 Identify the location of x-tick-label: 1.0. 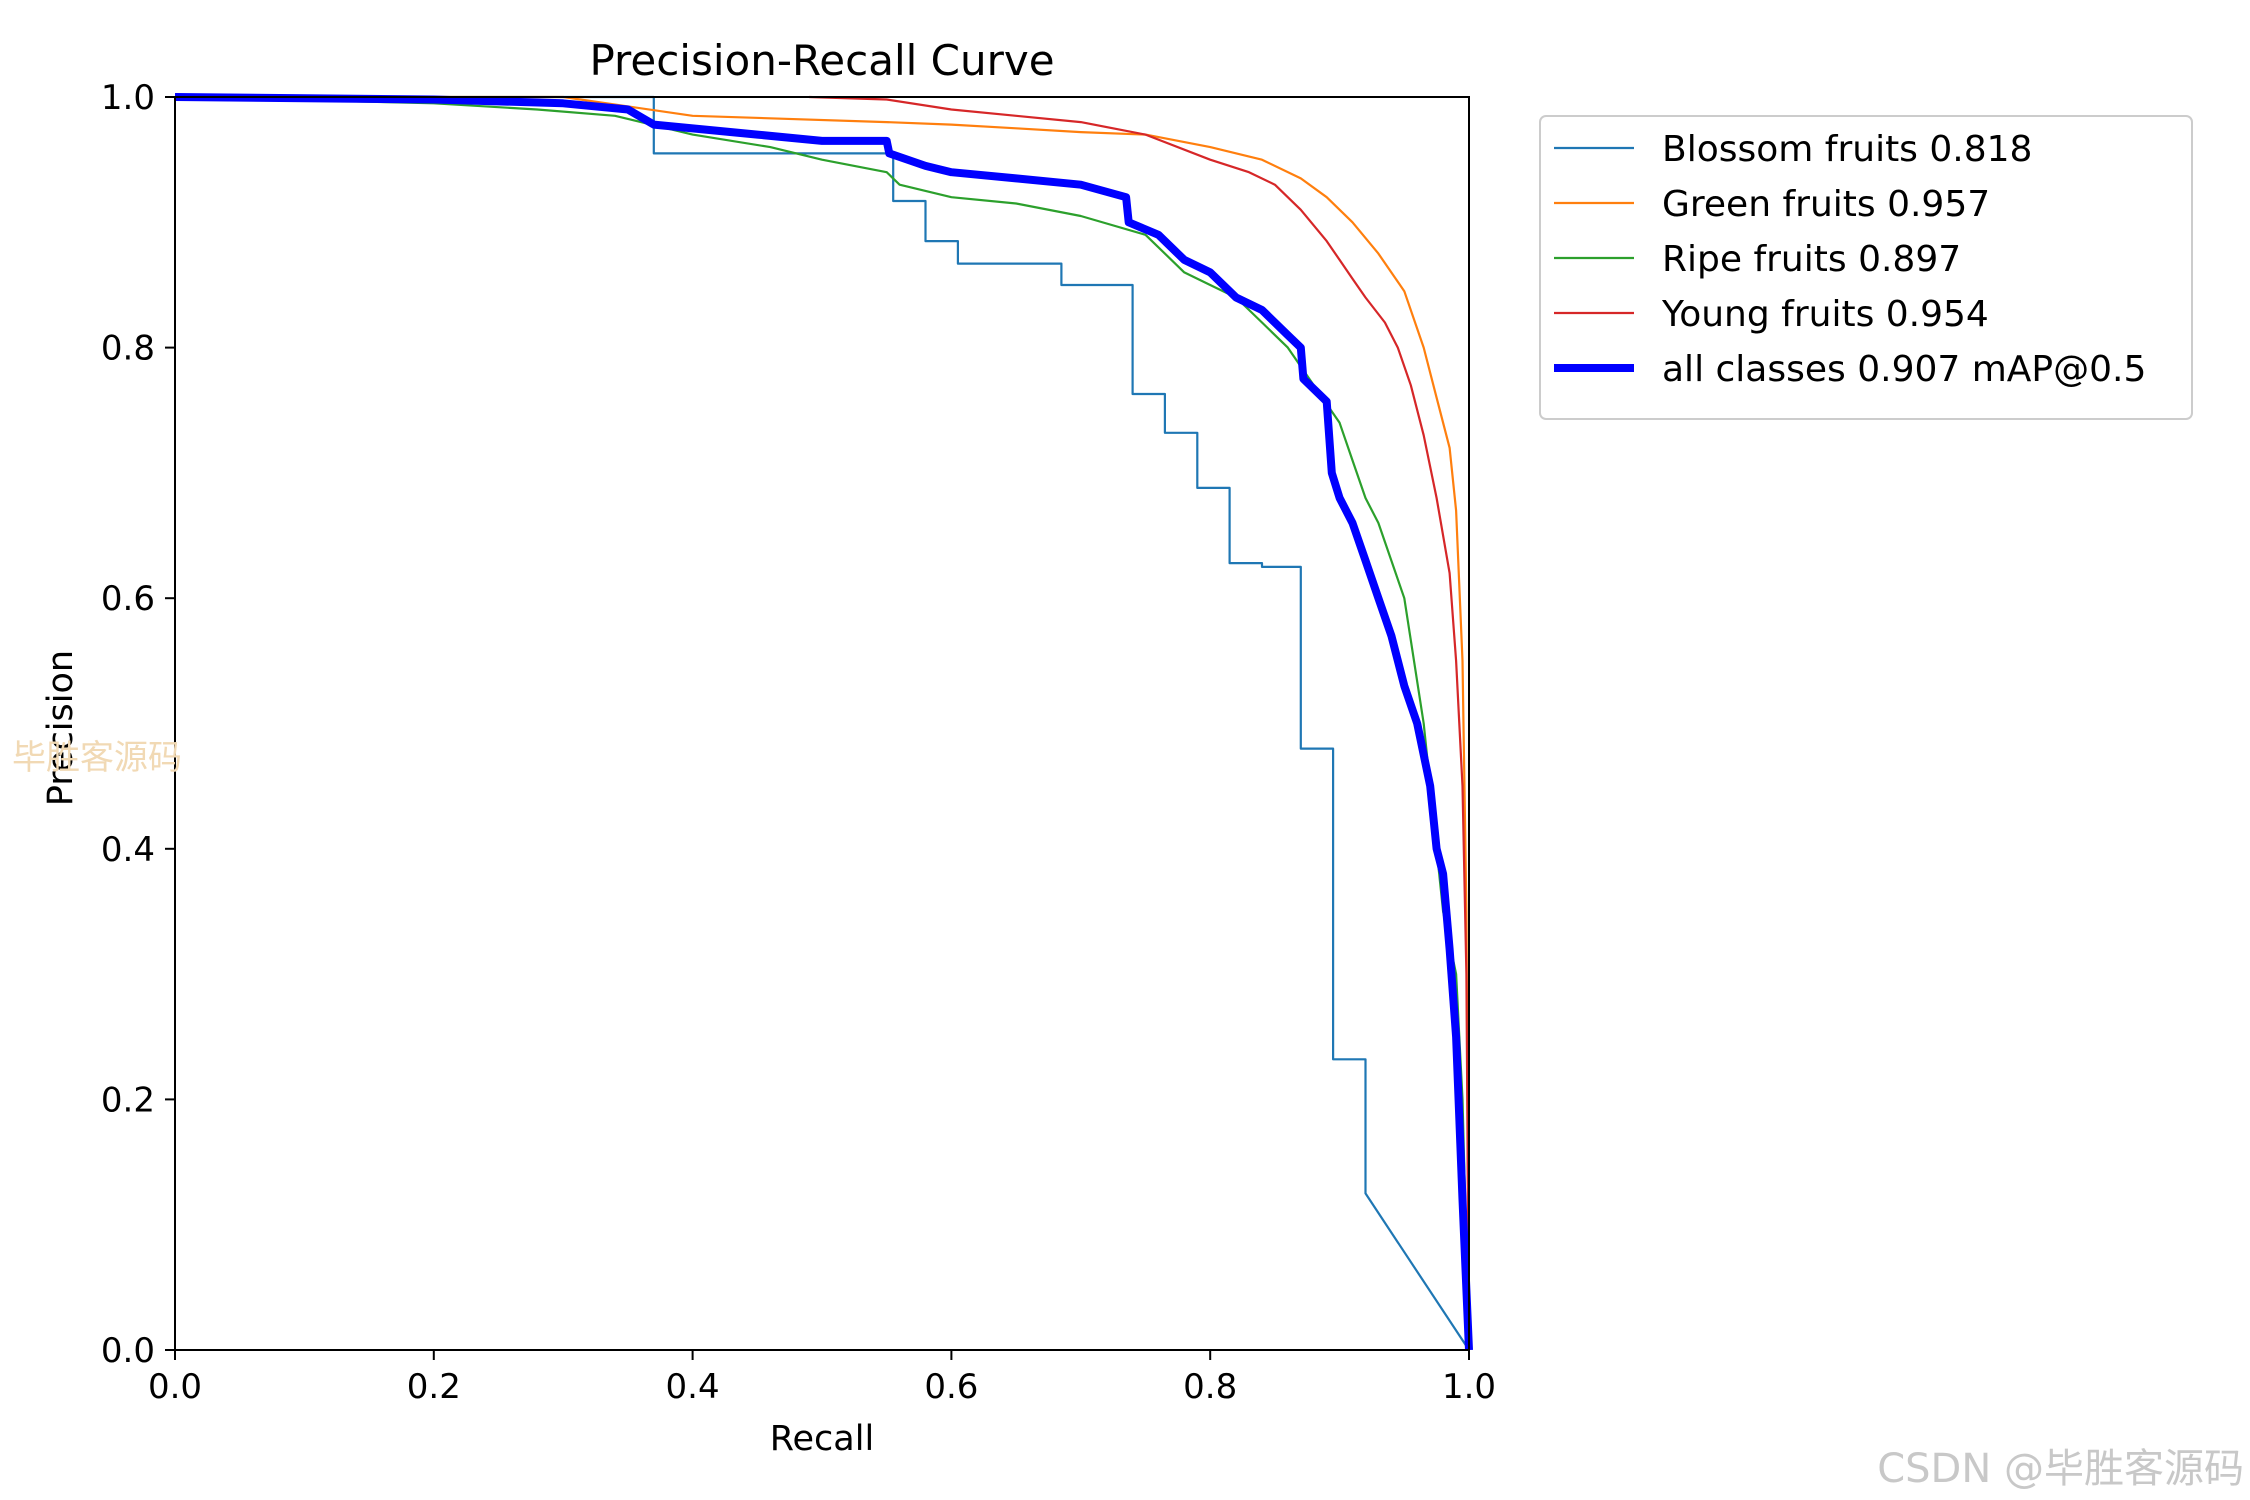
(1469, 1387).